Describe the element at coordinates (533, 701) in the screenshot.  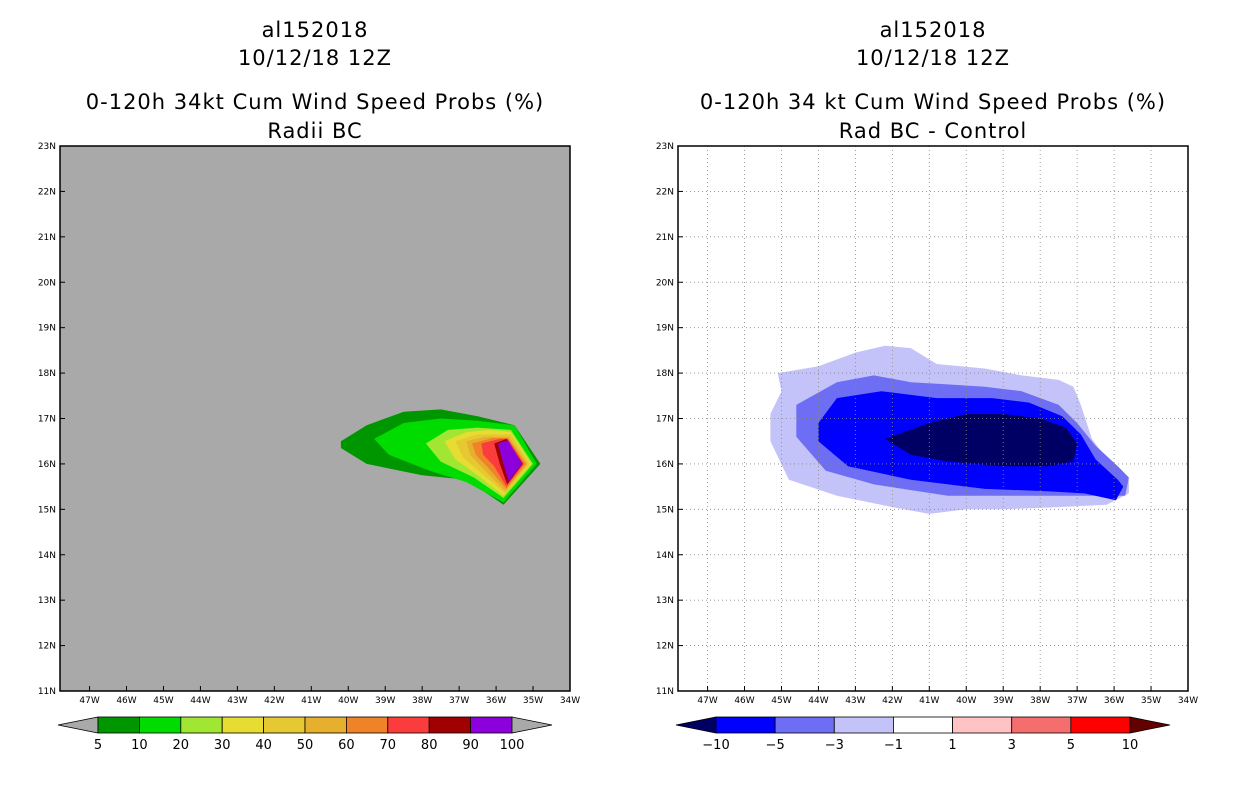
I see `tick-label-x-35W-left: 35W` at that location.